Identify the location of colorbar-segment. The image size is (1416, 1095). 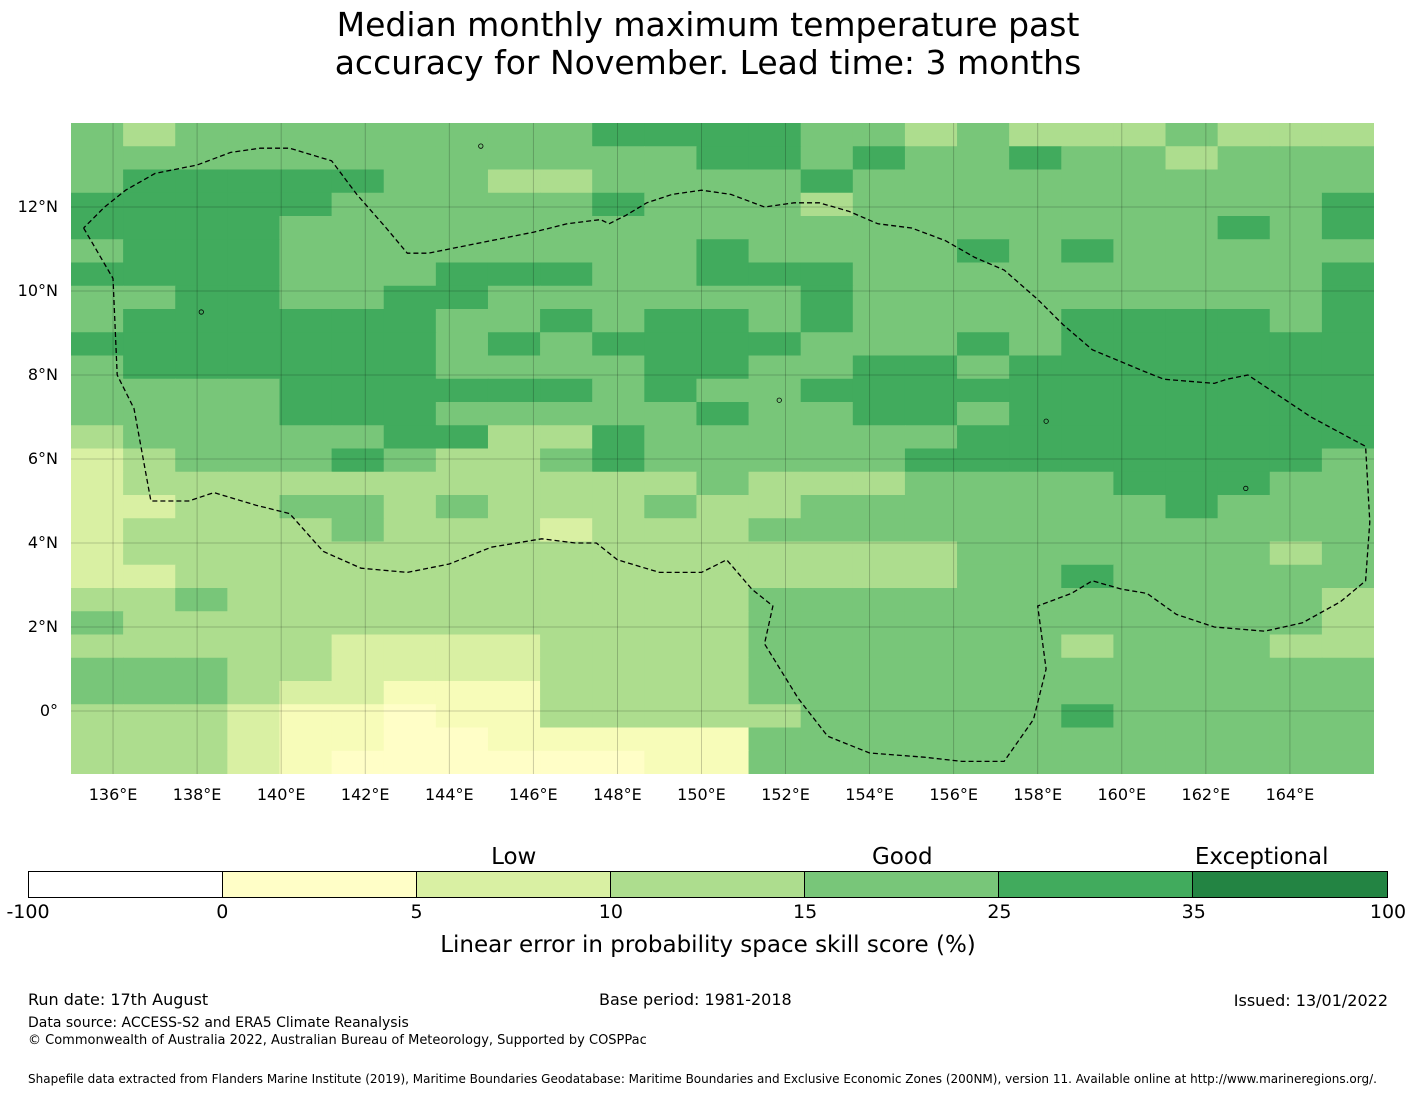
(1290, 884).